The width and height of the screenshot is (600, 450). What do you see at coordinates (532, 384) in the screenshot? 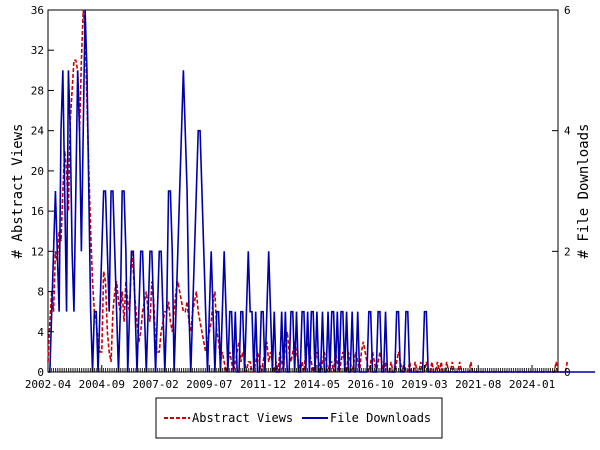
I see `x-tick-label: 2024-01` at bounding box center [532, 384].